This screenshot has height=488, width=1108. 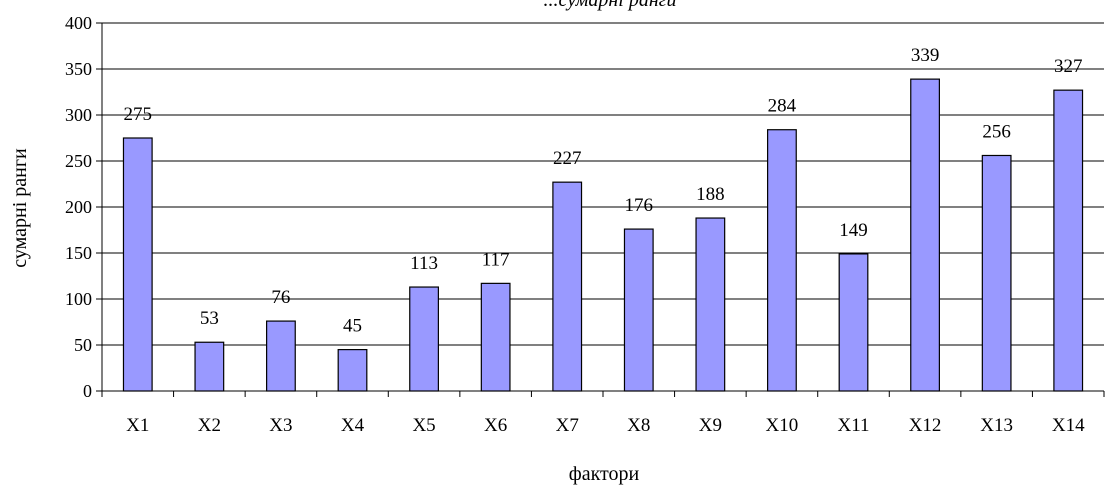 I want to click on x-axis: X1 X2 X3 X4 X5 X6 X7 X8 X9 X10 X11 X12 X13 X14, so click(x=603, y=413).